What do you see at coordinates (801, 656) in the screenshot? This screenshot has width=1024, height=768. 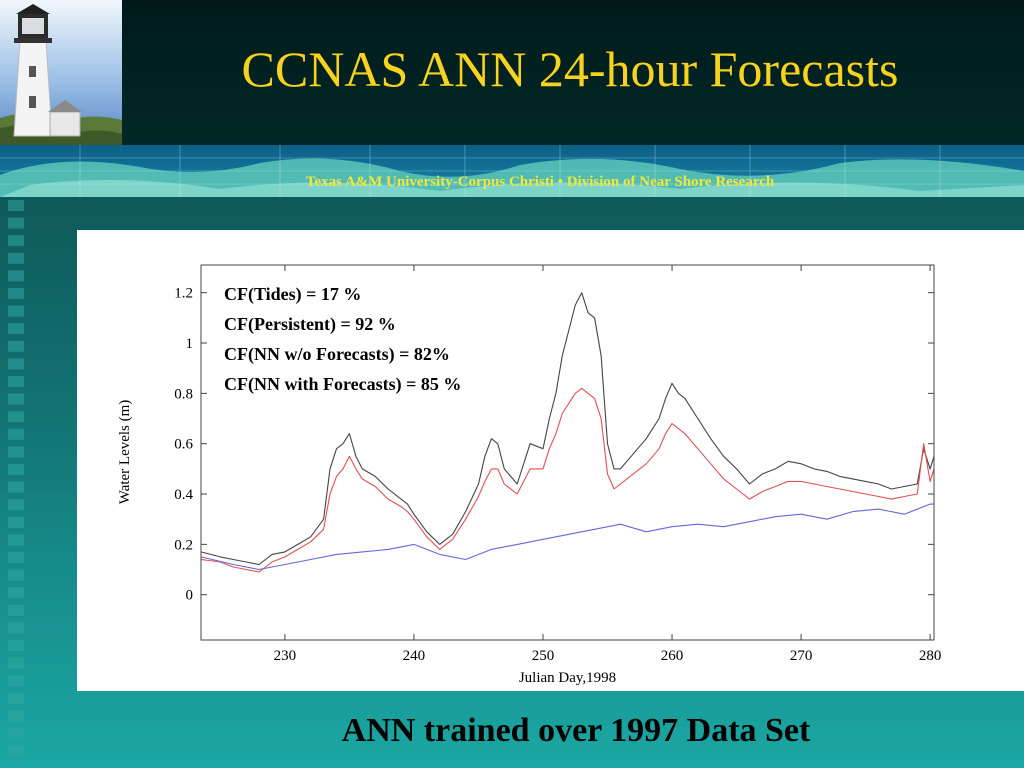 I see `x-tick-label: 270` at bounding box center [801, 656].